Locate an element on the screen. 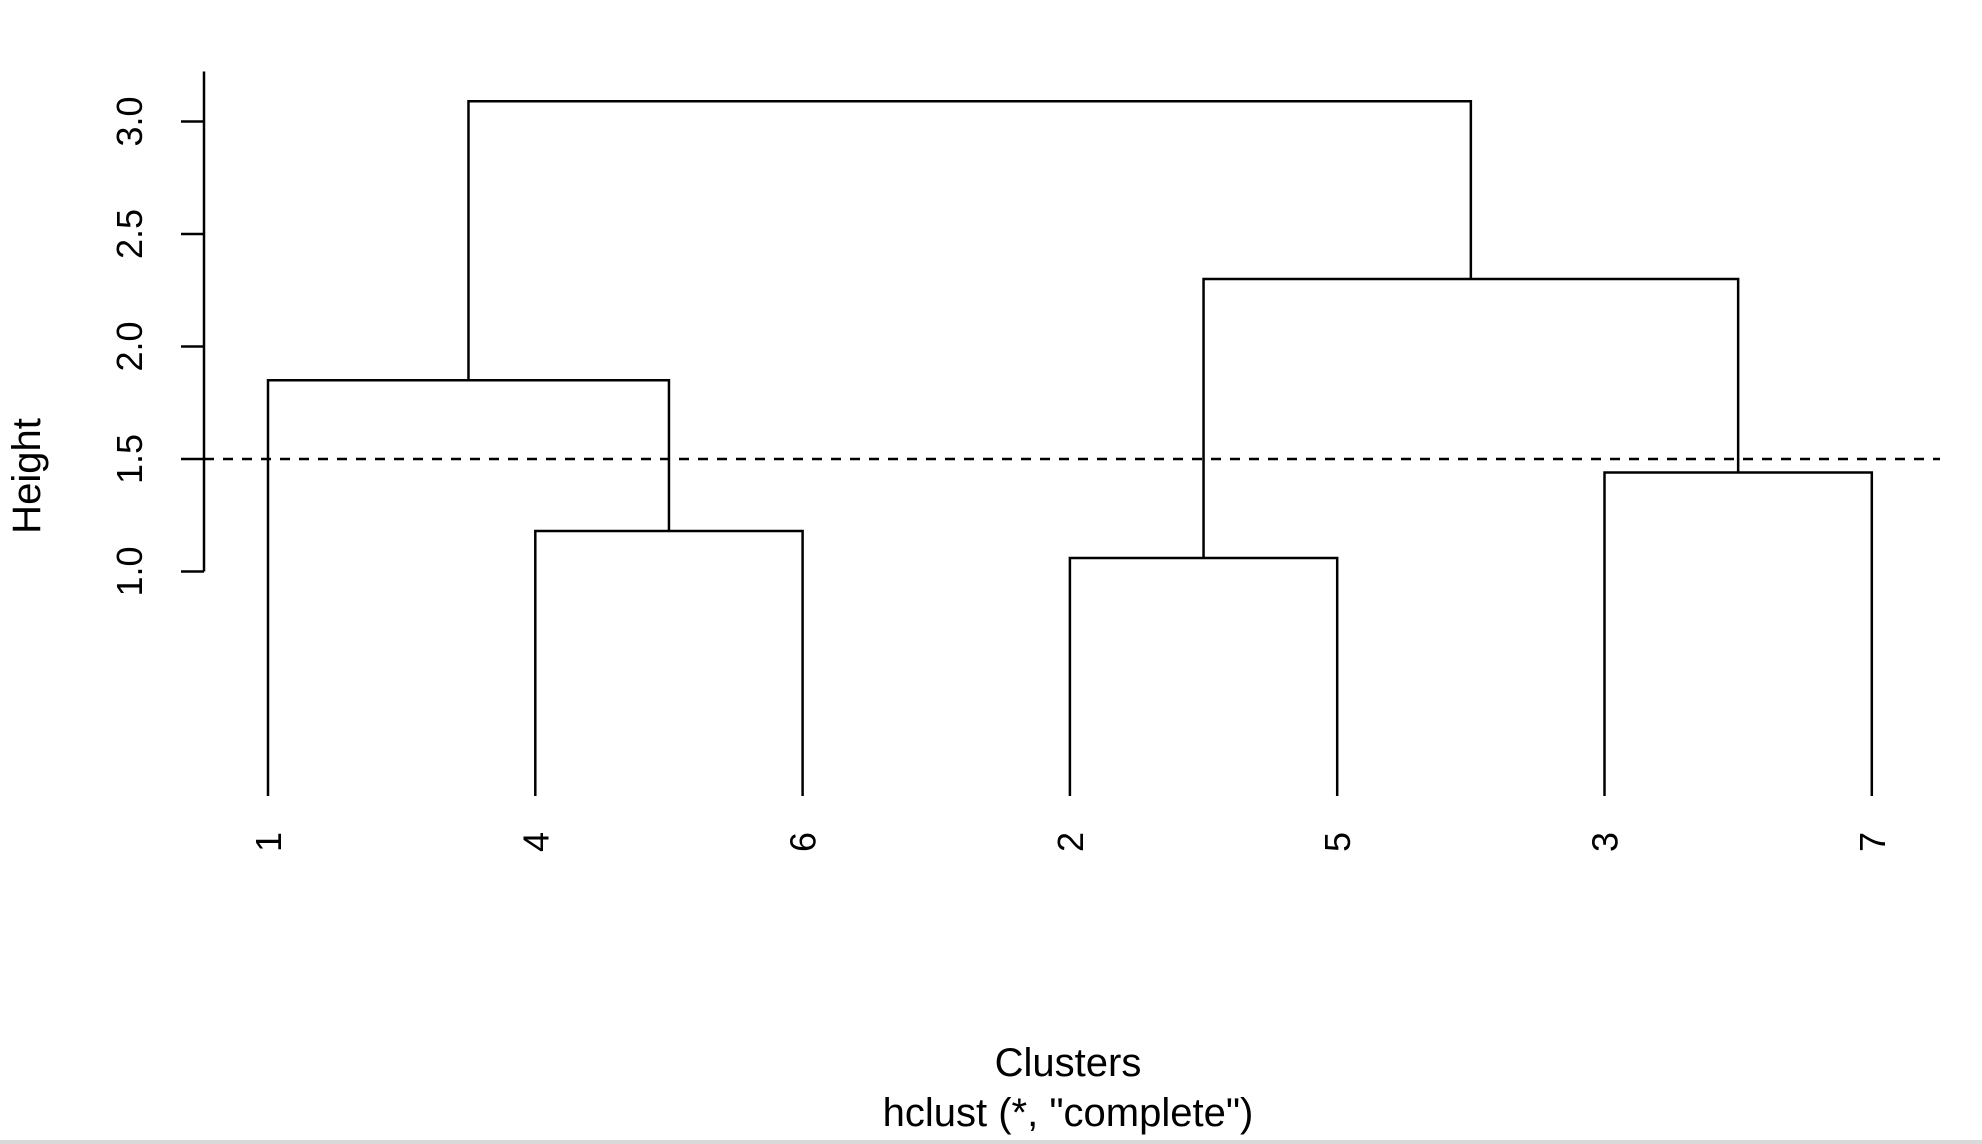  leaf-label-5: 5 is located at coordinates (1337, 842).